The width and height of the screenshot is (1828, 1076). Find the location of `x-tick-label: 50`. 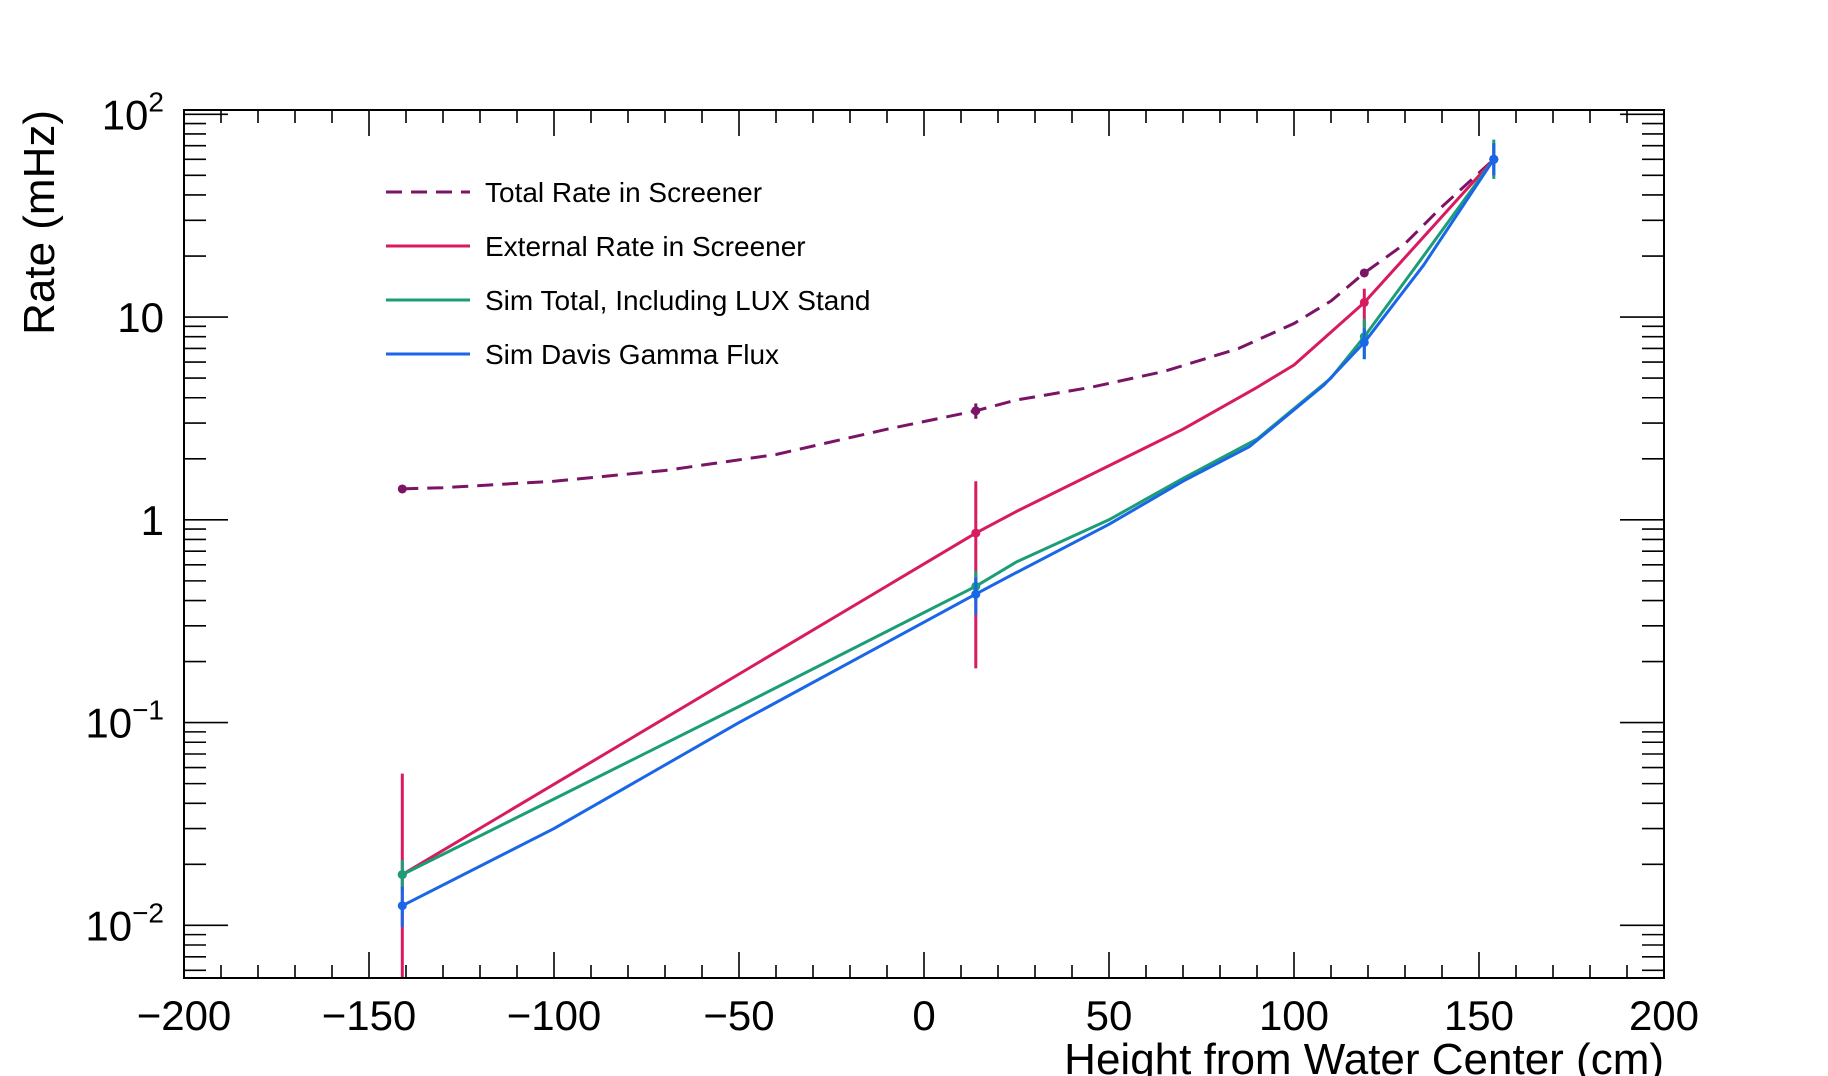

x-tick-label: 50 is located at coordinates (1109, 1015).